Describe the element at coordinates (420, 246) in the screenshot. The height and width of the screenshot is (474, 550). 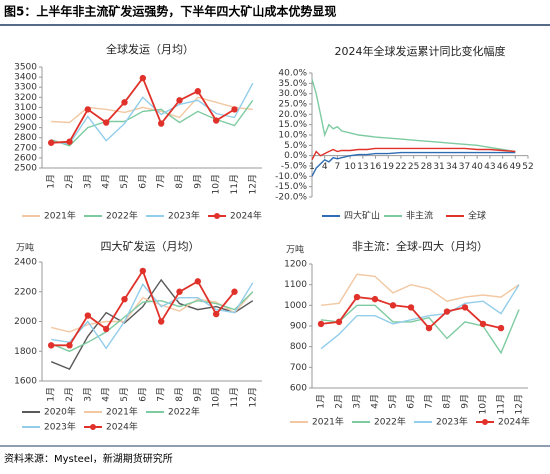
I see `chart-title: 非主流：全球-四大（月均）` at that location.